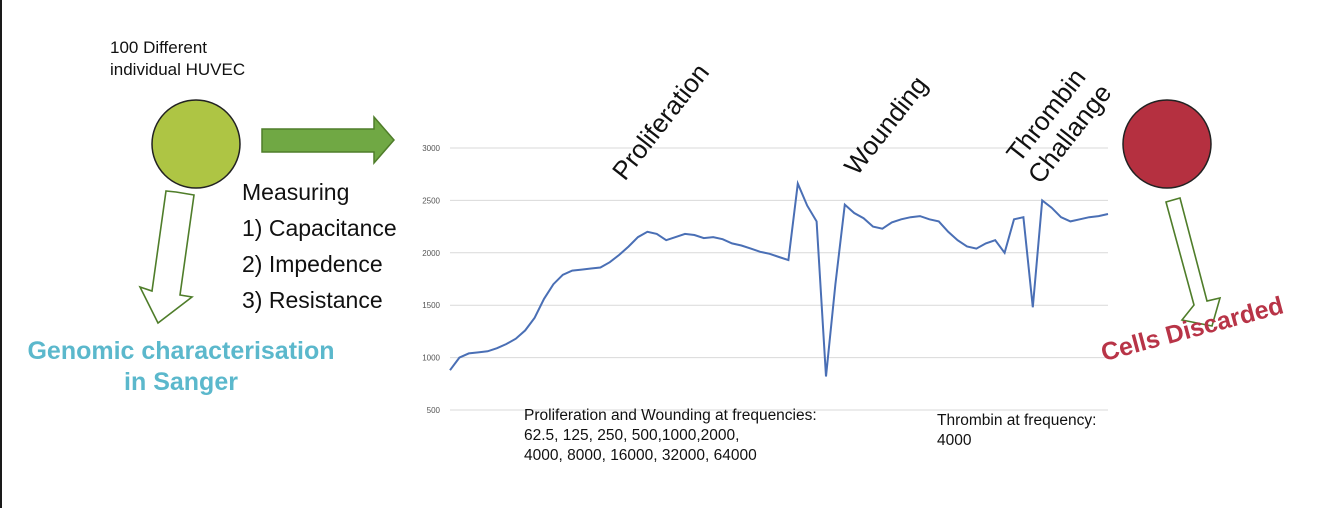 The width and height of the screenshot is (1326, 508). I want to click on huvec-source-circle, so click(196, 144).